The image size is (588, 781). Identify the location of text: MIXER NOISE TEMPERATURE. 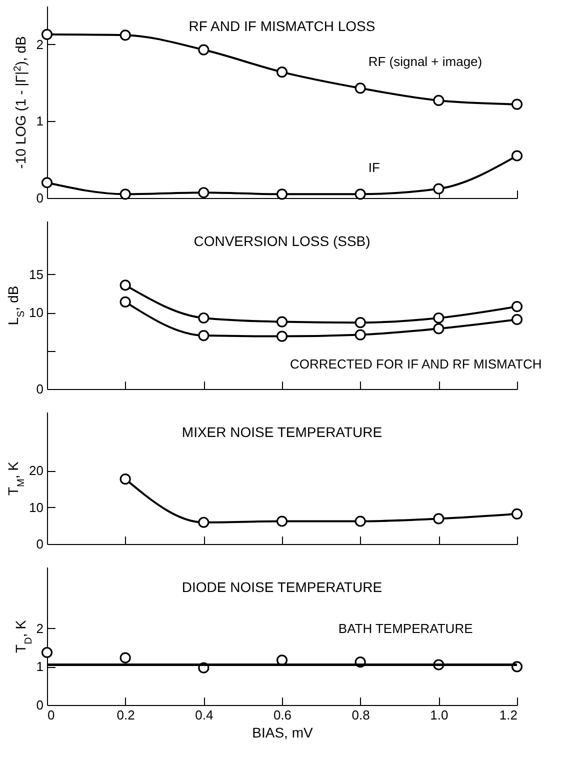
(282, 432).